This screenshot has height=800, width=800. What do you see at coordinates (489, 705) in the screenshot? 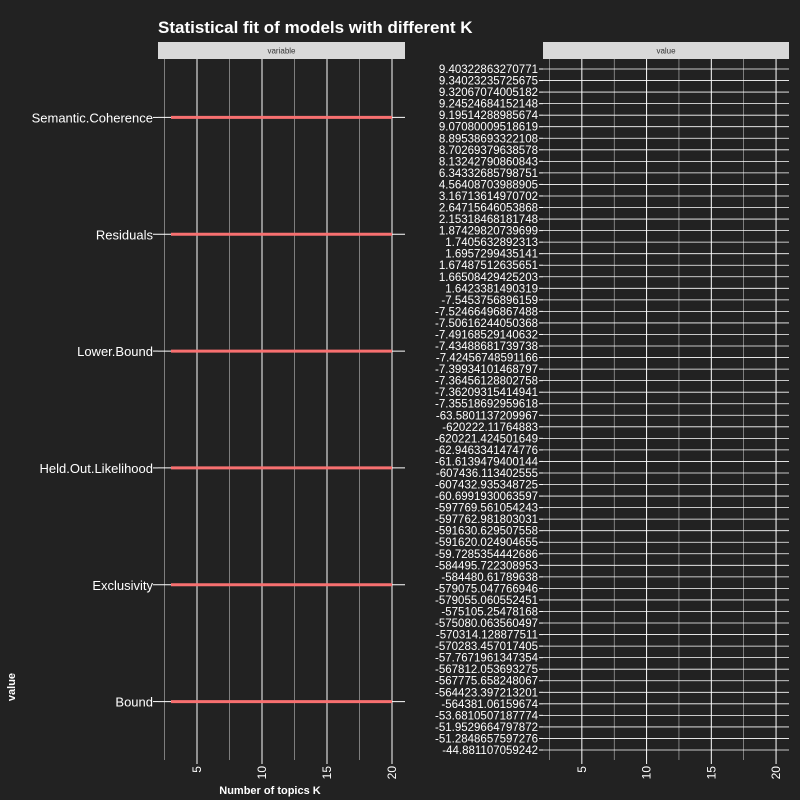
I see `value-label: -564381.06159674` at bounding box center [489, 705].